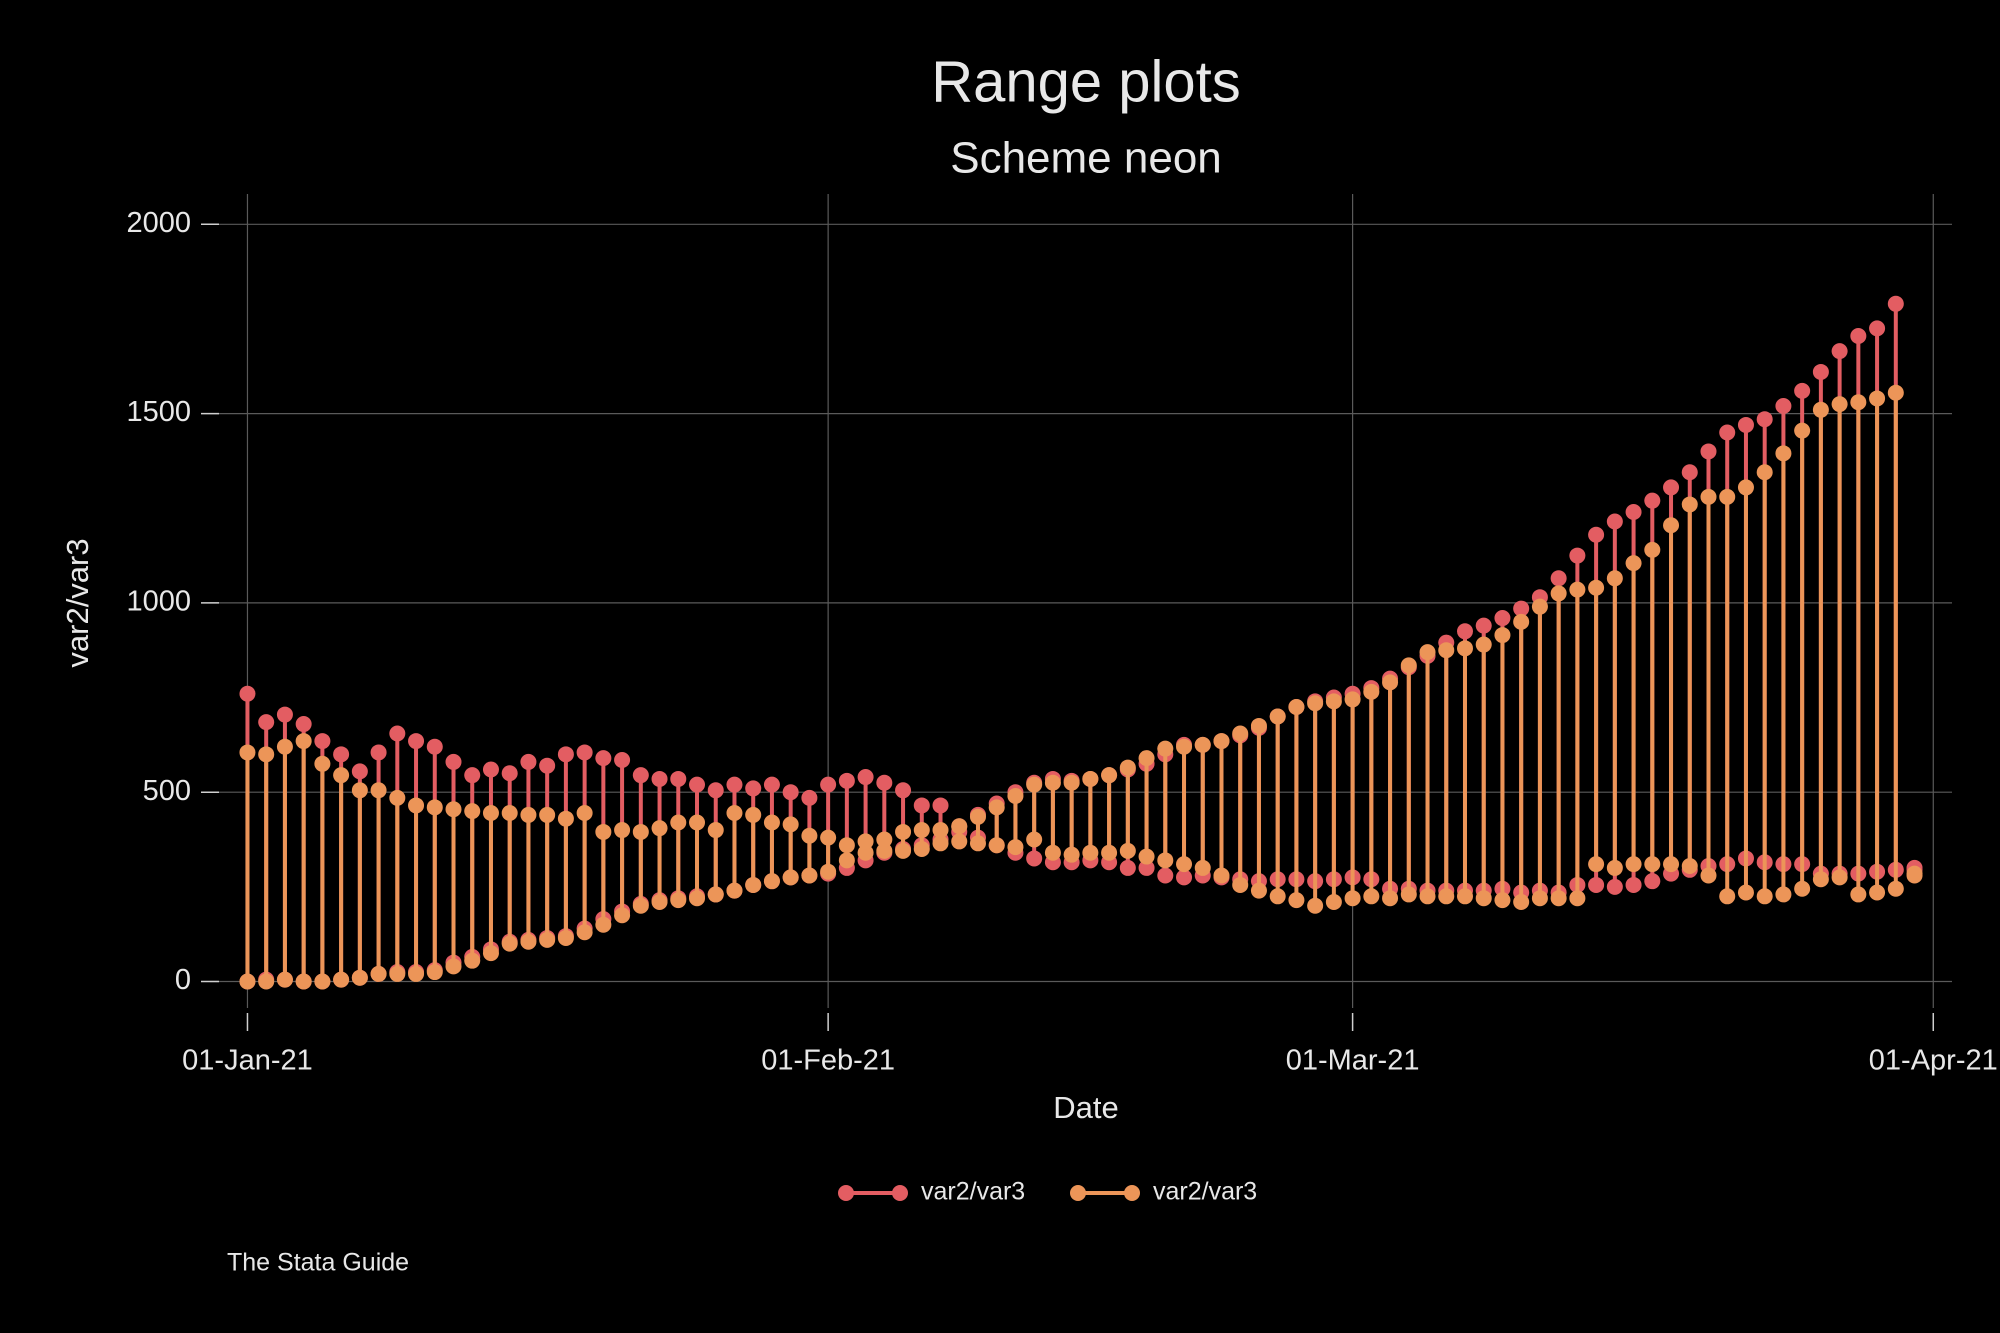 The height and width of the screenshot is (1333, 2000). What do you see at coordinates (1933, 1061) in the screenshot?
I see `x-tick-label: 01-Apr-21` at bounding box center [1933, 1061].